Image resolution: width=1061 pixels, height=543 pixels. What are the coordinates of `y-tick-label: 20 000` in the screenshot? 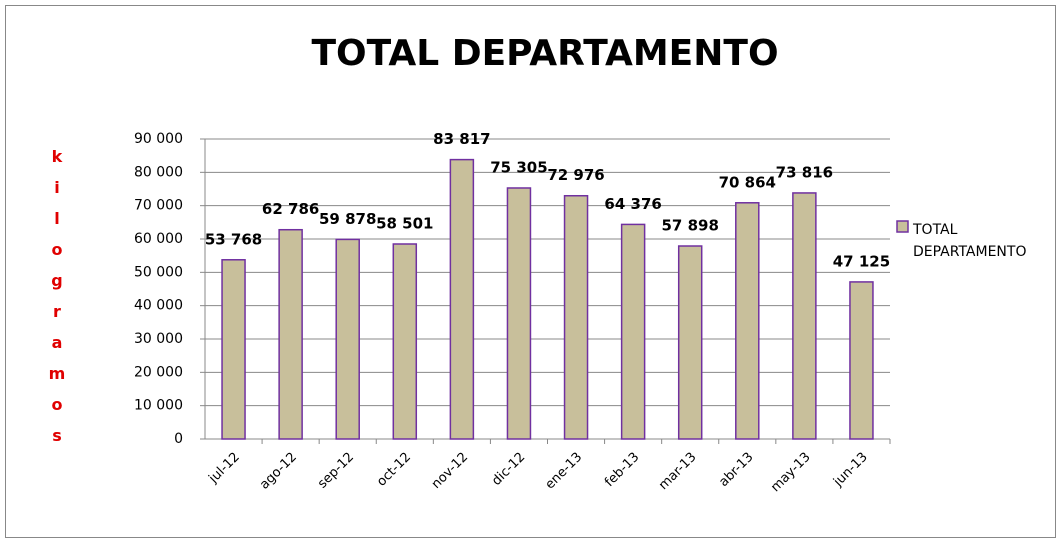 It's located at (158, 372).